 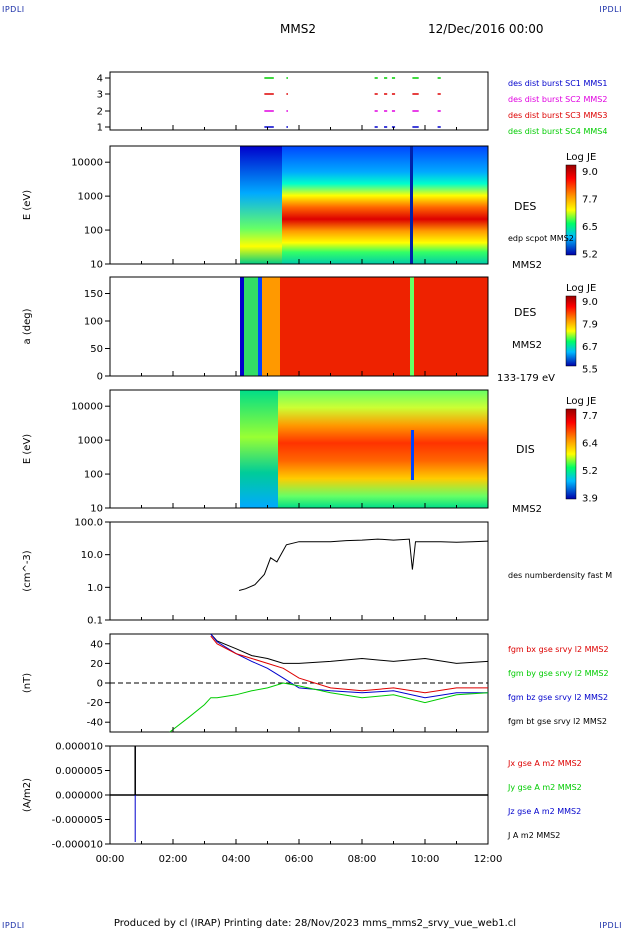 What do you see at coordinates (525, 449) in the screenshot?
I see `dis-energy-label: DIS` at bounding box center [525, 449].